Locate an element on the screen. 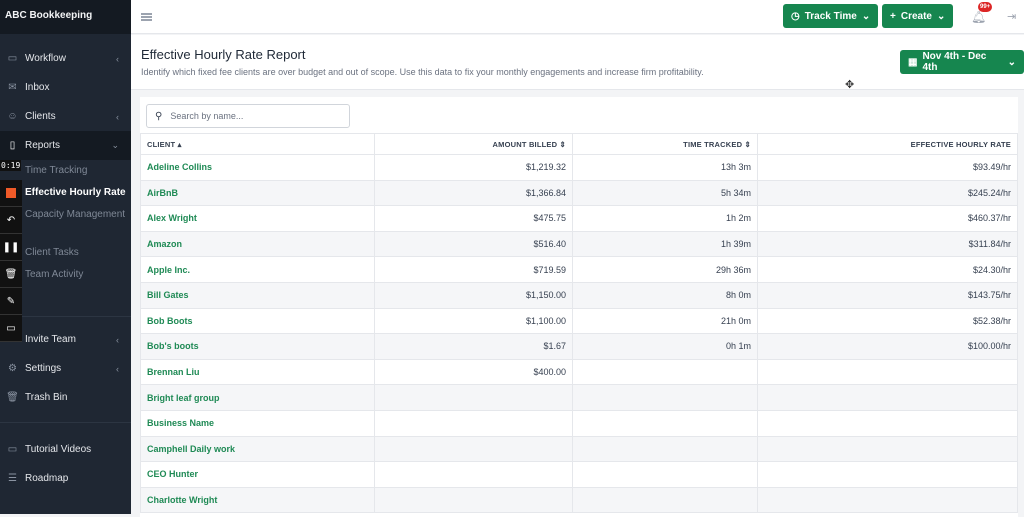  subitem-capacity-management: Capacity Management is located at coordinates (75, 214).